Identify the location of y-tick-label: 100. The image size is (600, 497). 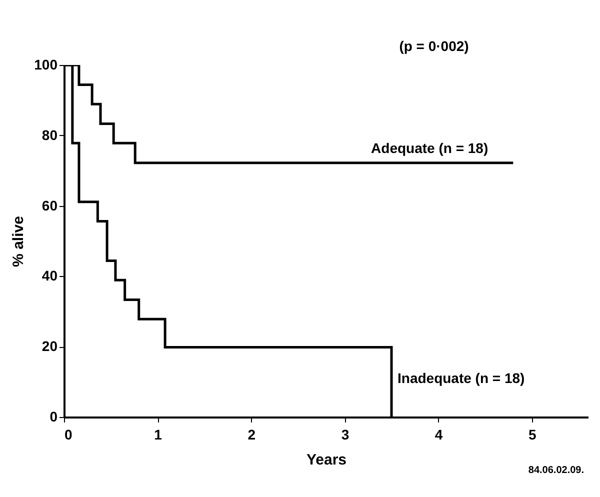
(46, 64).